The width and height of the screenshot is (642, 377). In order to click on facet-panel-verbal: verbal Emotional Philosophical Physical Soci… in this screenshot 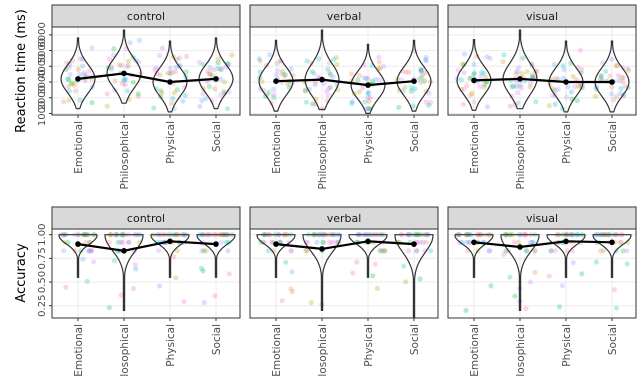, I will do `click(344, 97)`.